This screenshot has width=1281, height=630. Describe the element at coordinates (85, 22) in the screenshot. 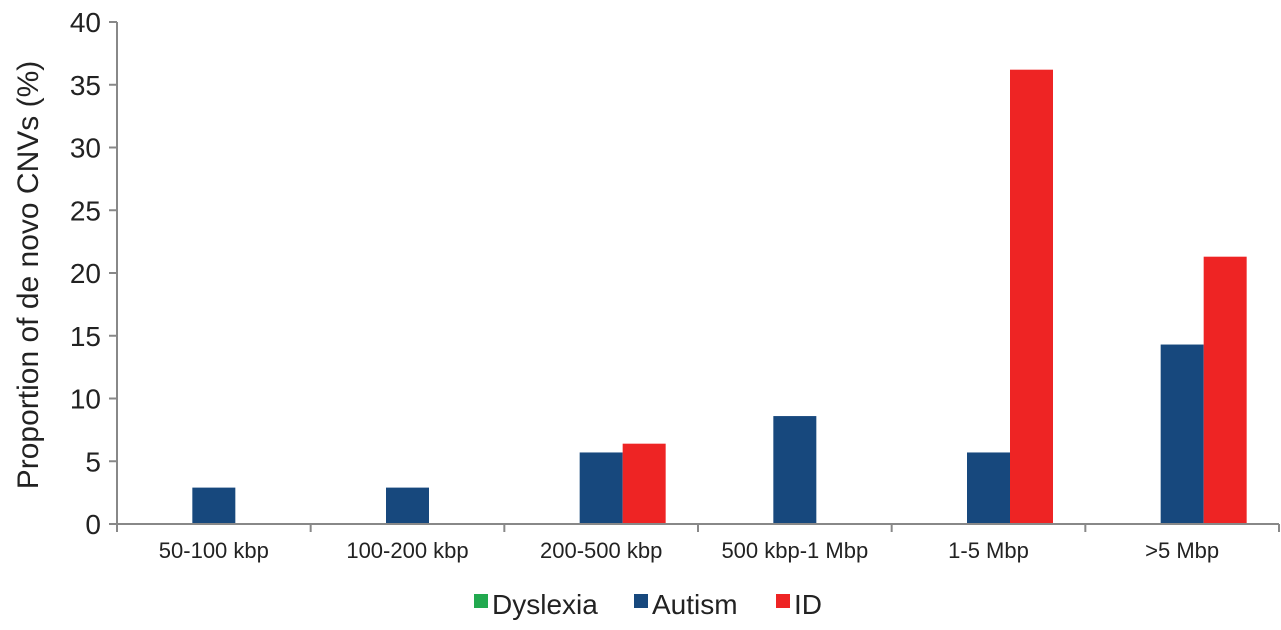

I see `y-tick-label: 40` at that location.